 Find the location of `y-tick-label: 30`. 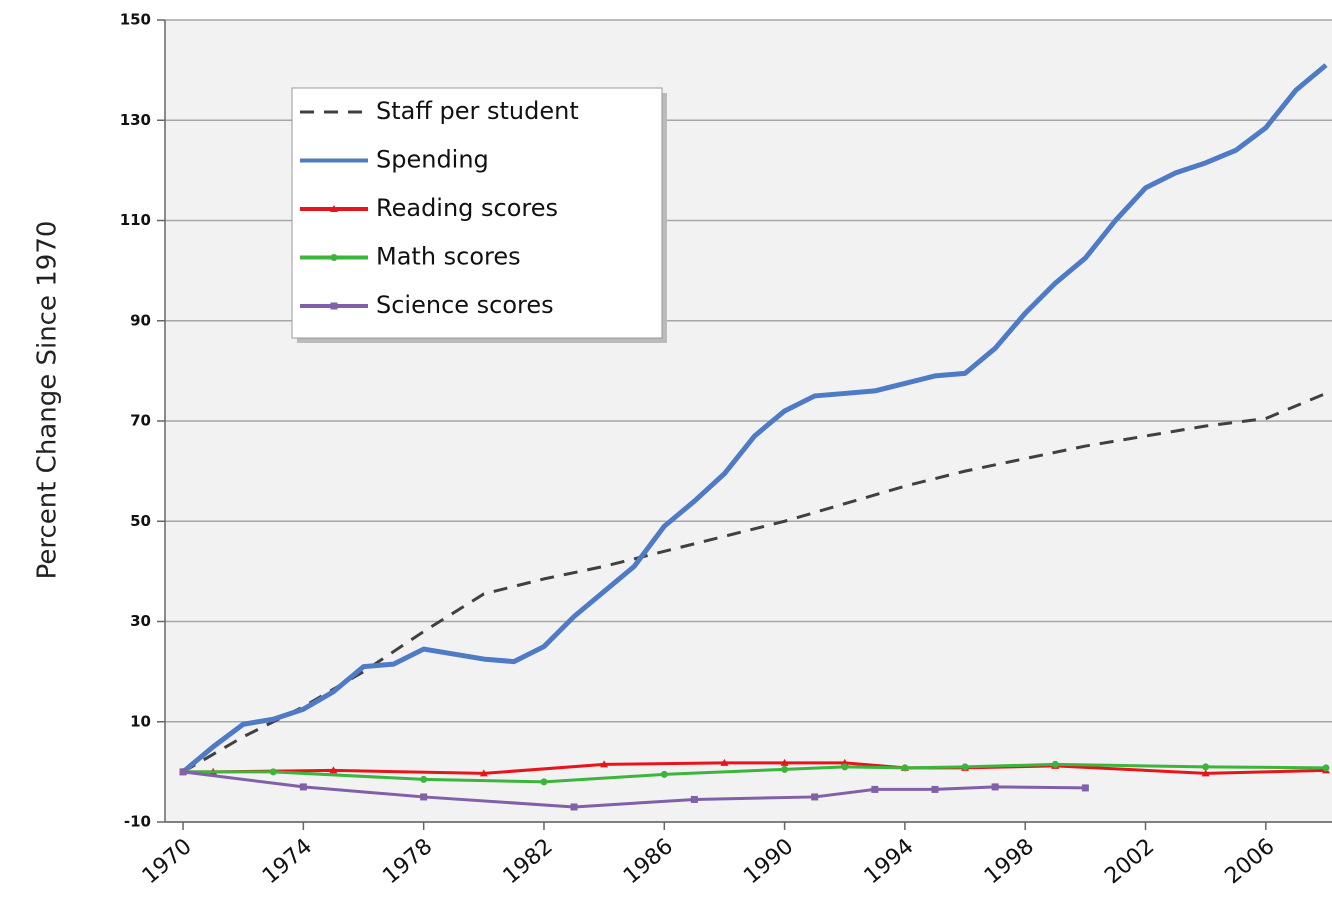

y-tick-label: 30 is located at coordinates (140, 621).